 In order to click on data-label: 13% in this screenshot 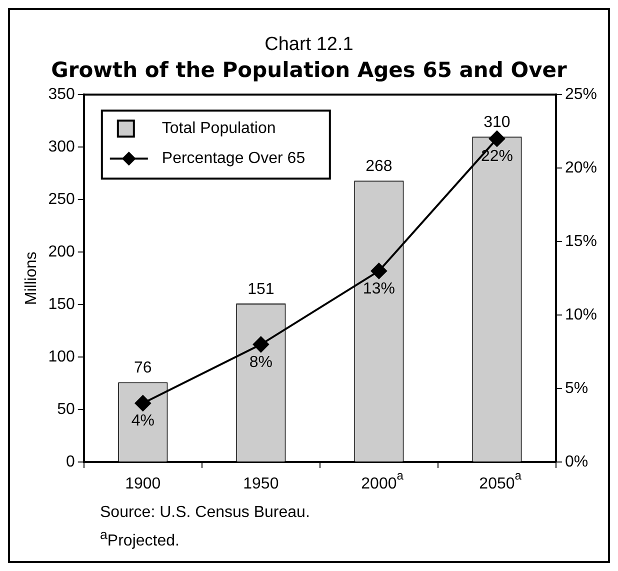, I will do `click(378, 289)`.